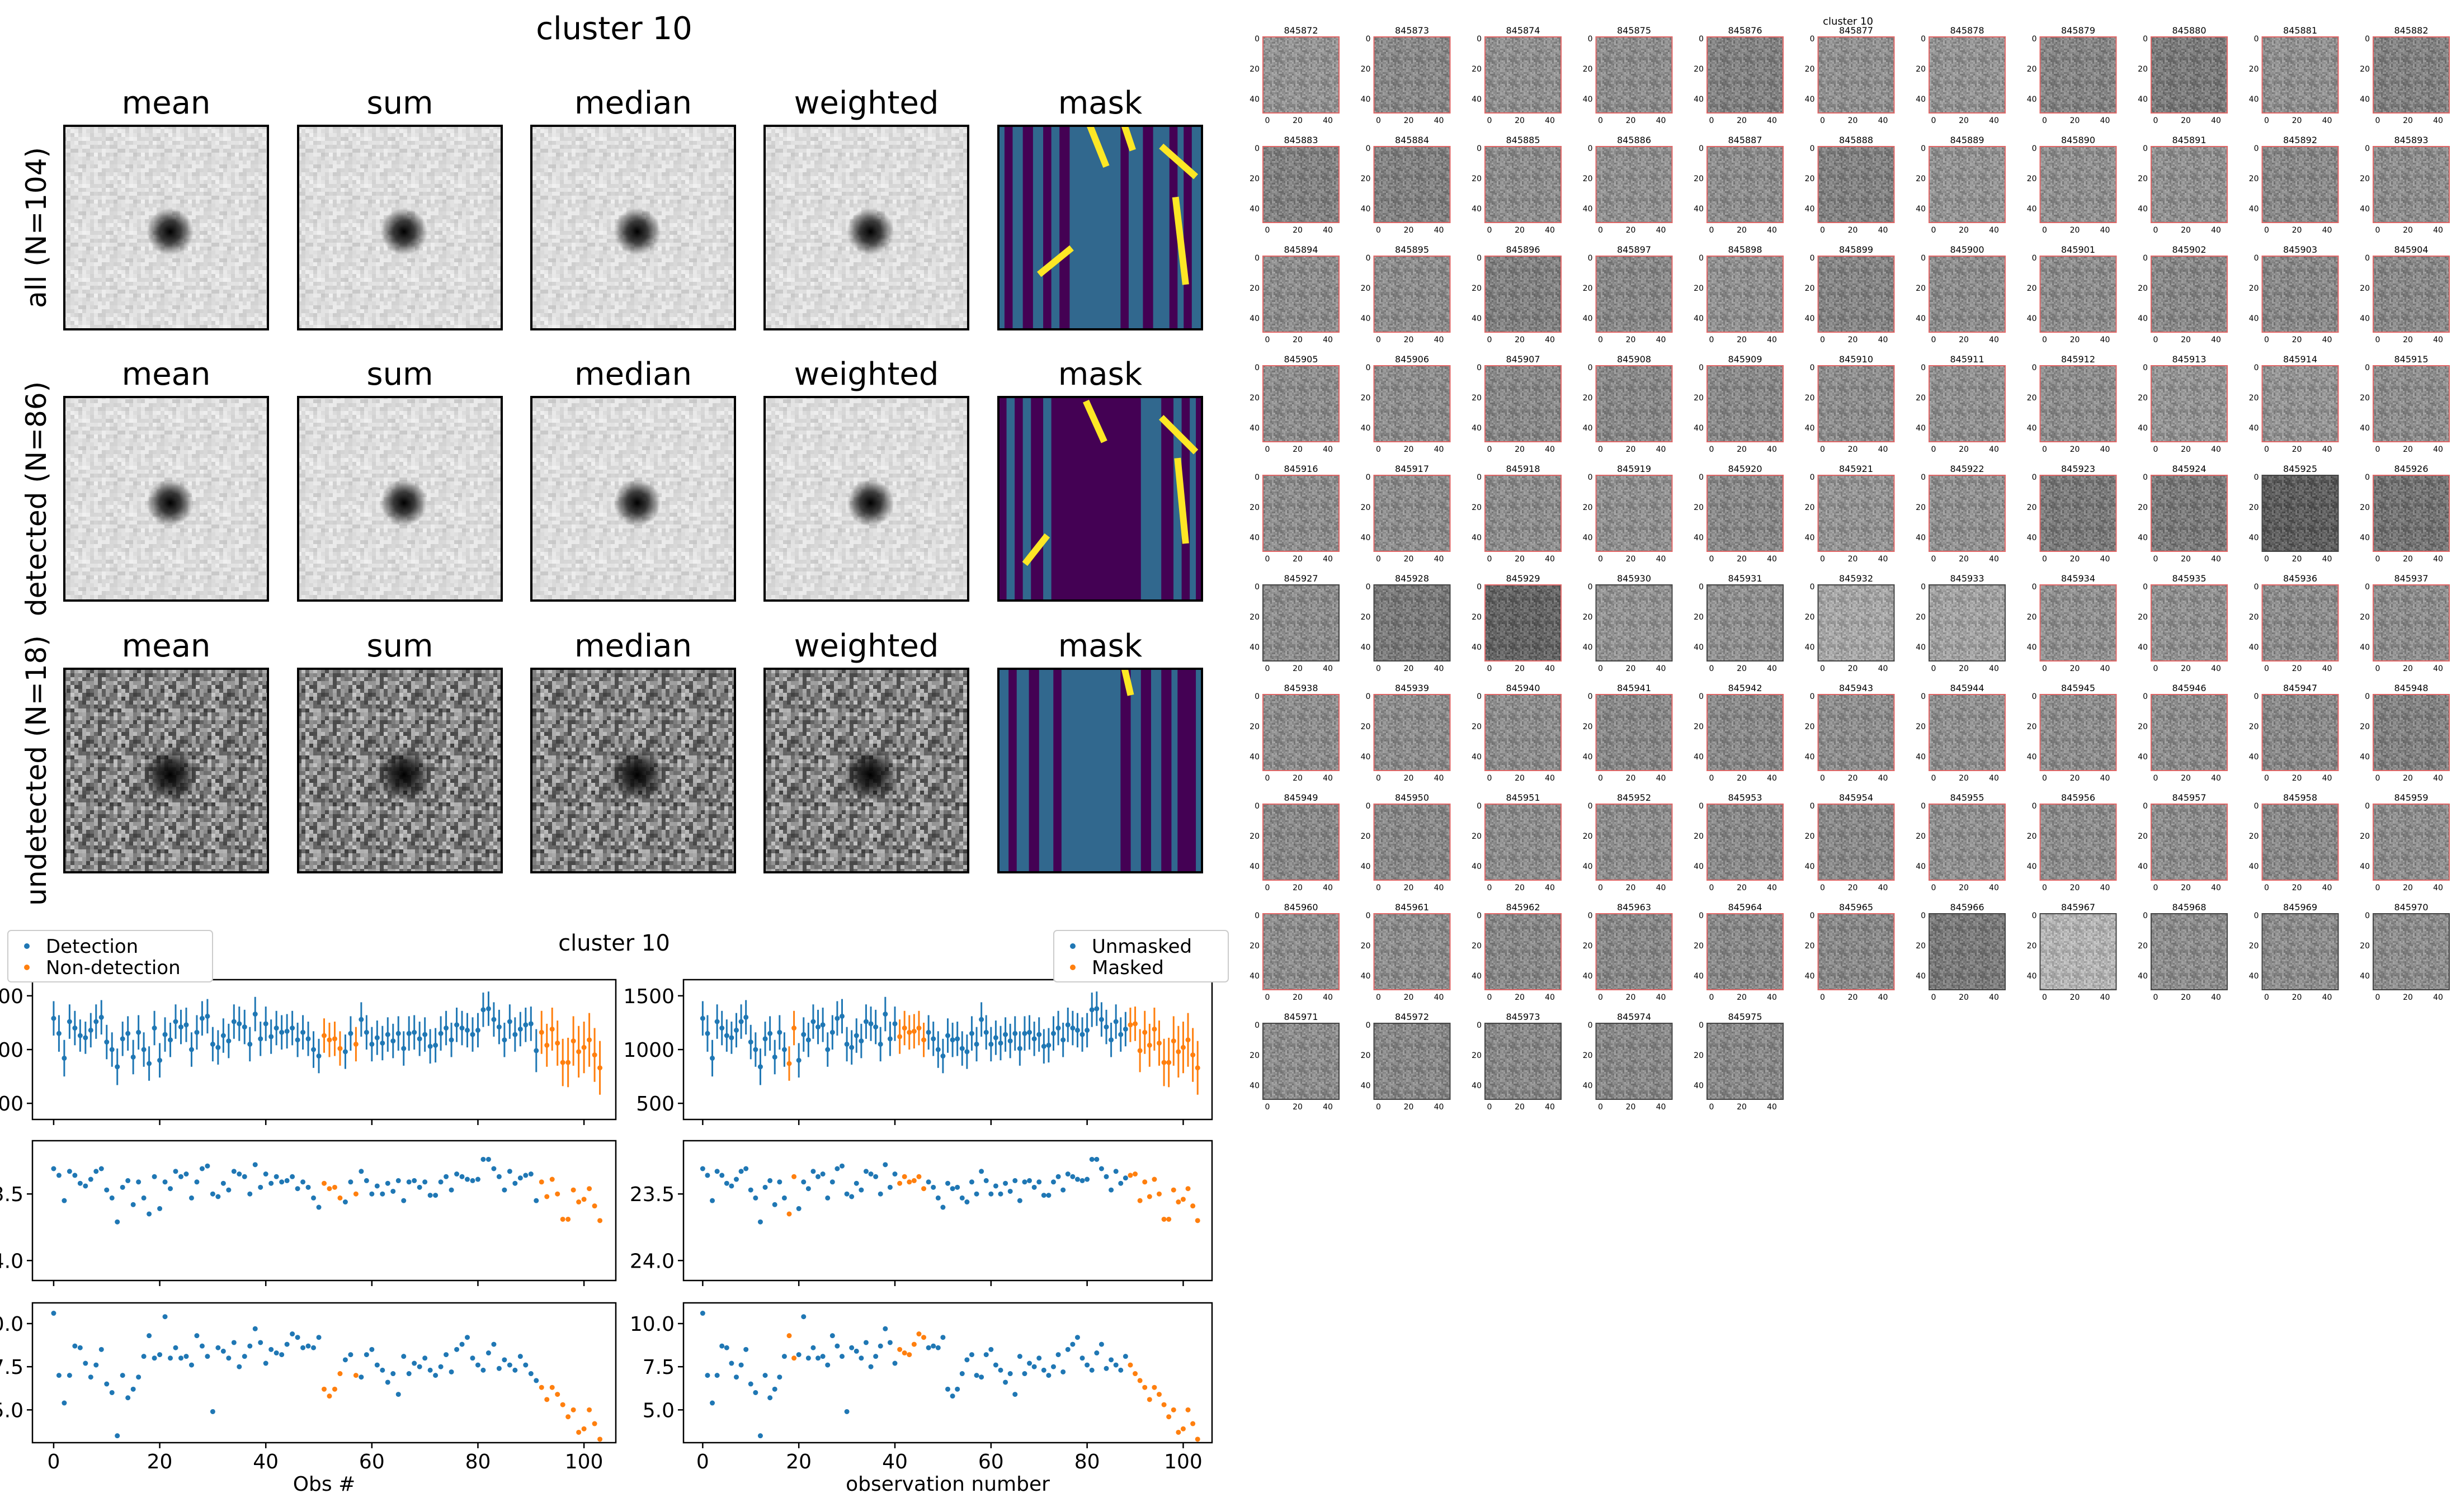 This screenshot has height=1512, width=2461. What do you see at coordinates (2411, 578) in the screenshot?
I see `thumbnail-id: 845937` at bounding box center [2411, 578].